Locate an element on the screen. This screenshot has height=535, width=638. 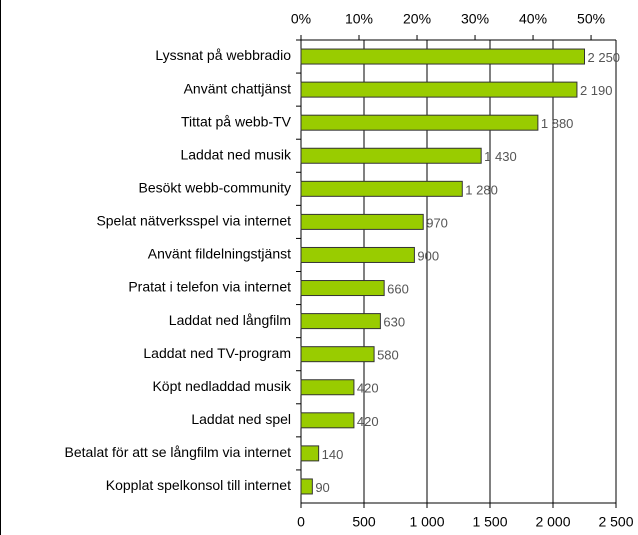
y-tick-label: Laddat ned långfilm is located at coordinates (230, 320).